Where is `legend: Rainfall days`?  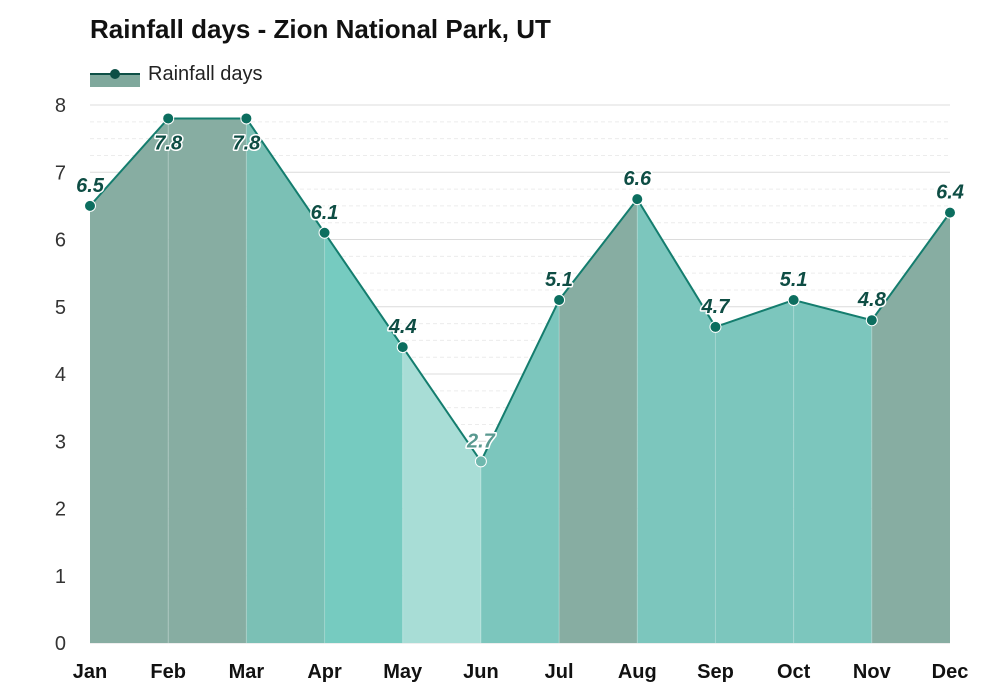 legend: Rainfall days is located at coordinates (176, 74).